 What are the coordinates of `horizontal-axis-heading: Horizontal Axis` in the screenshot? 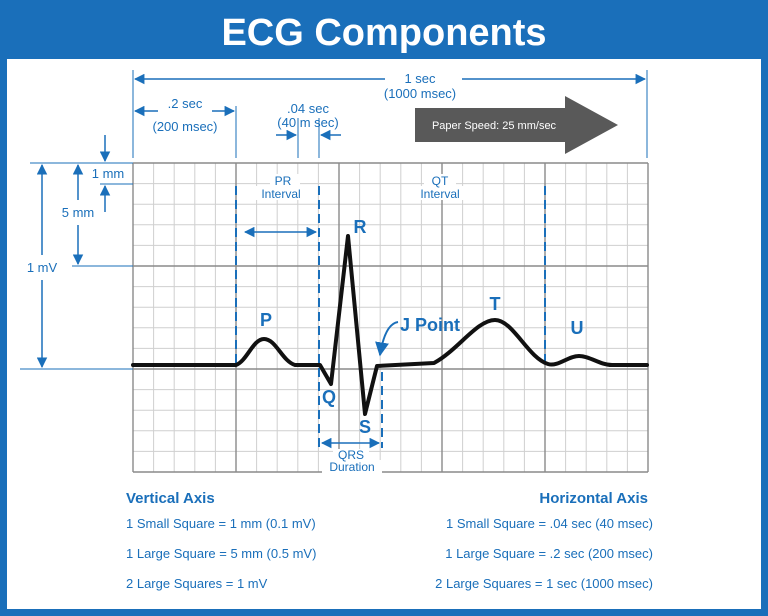 It's located at (593, 498).